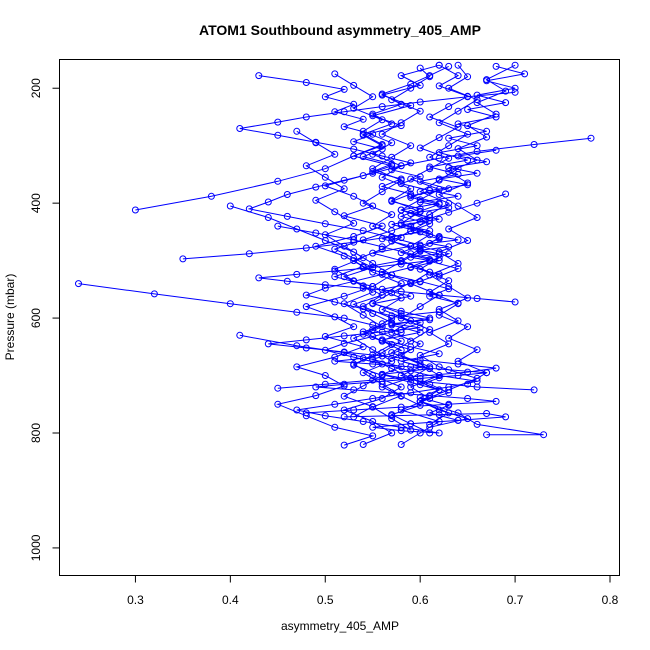  Describe the element at coordinates (36, 318) in the screenshot. I see `y-tick-label: 600` at that location.